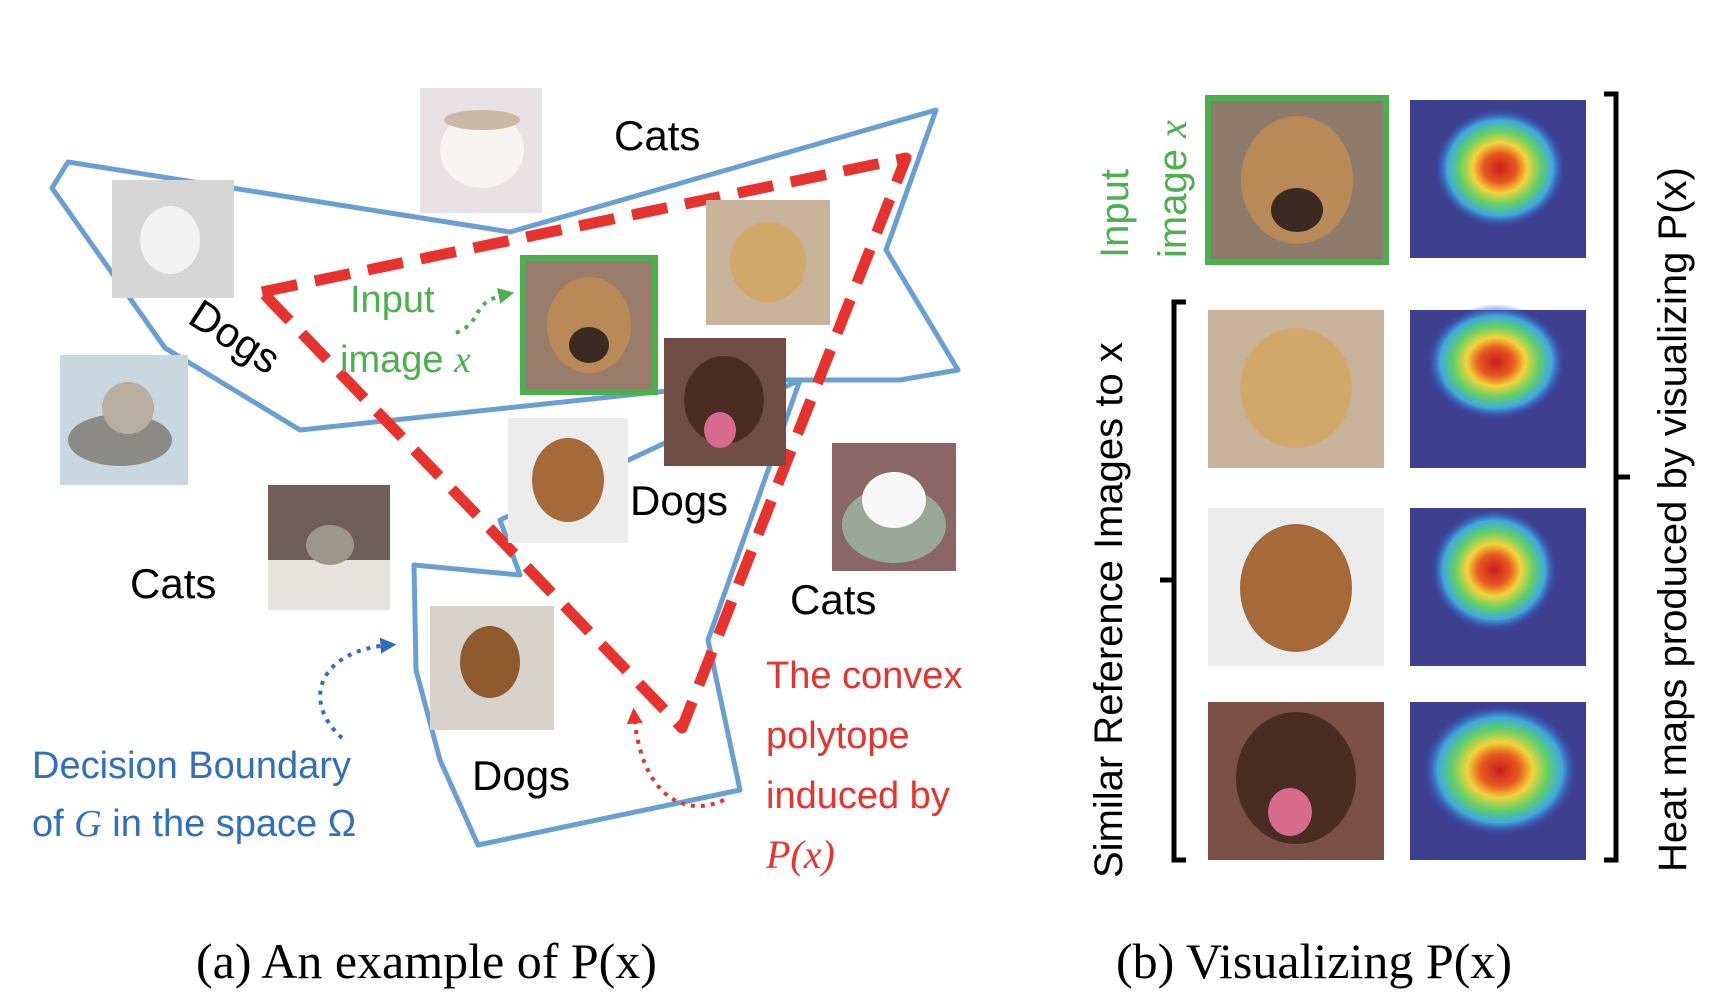  What do you see at coordinates (485, 311) in the screenshot?
I see `input-arrow` at bounding box center [485, 311].